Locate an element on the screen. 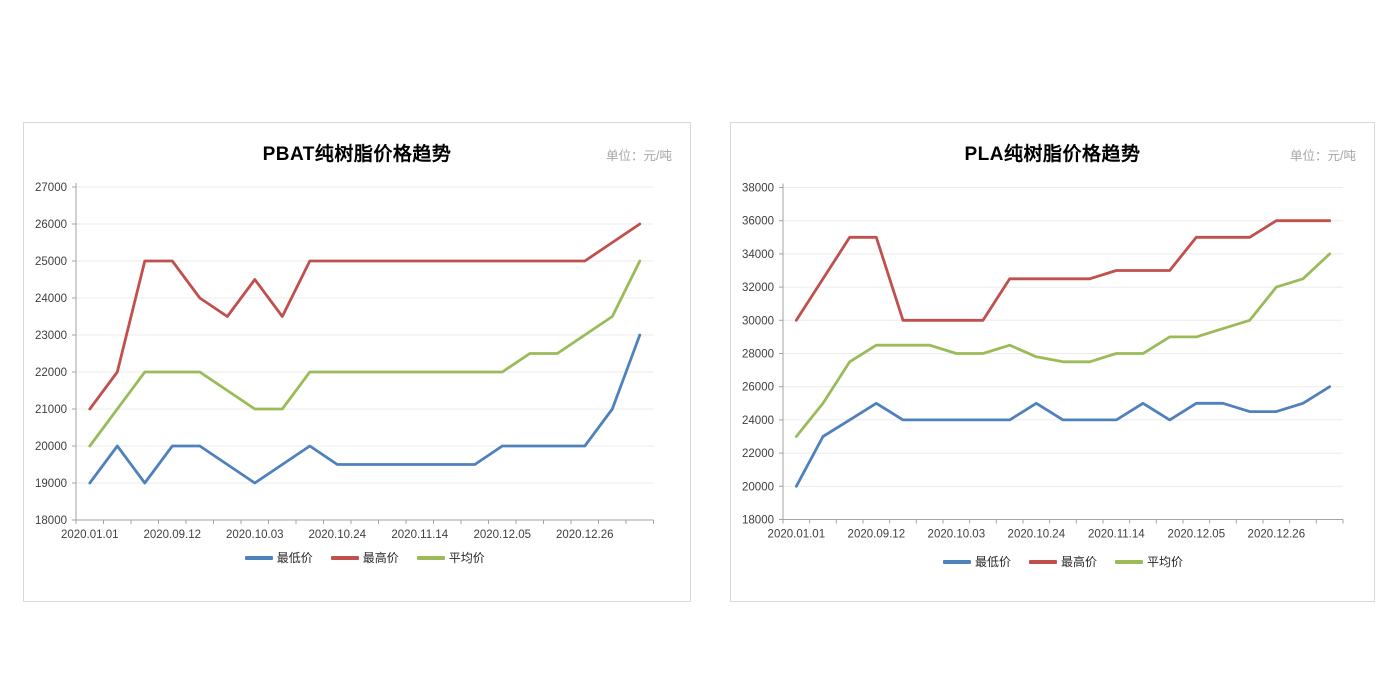  y-axis-label: 36000 is located at coordinates (758, 222).